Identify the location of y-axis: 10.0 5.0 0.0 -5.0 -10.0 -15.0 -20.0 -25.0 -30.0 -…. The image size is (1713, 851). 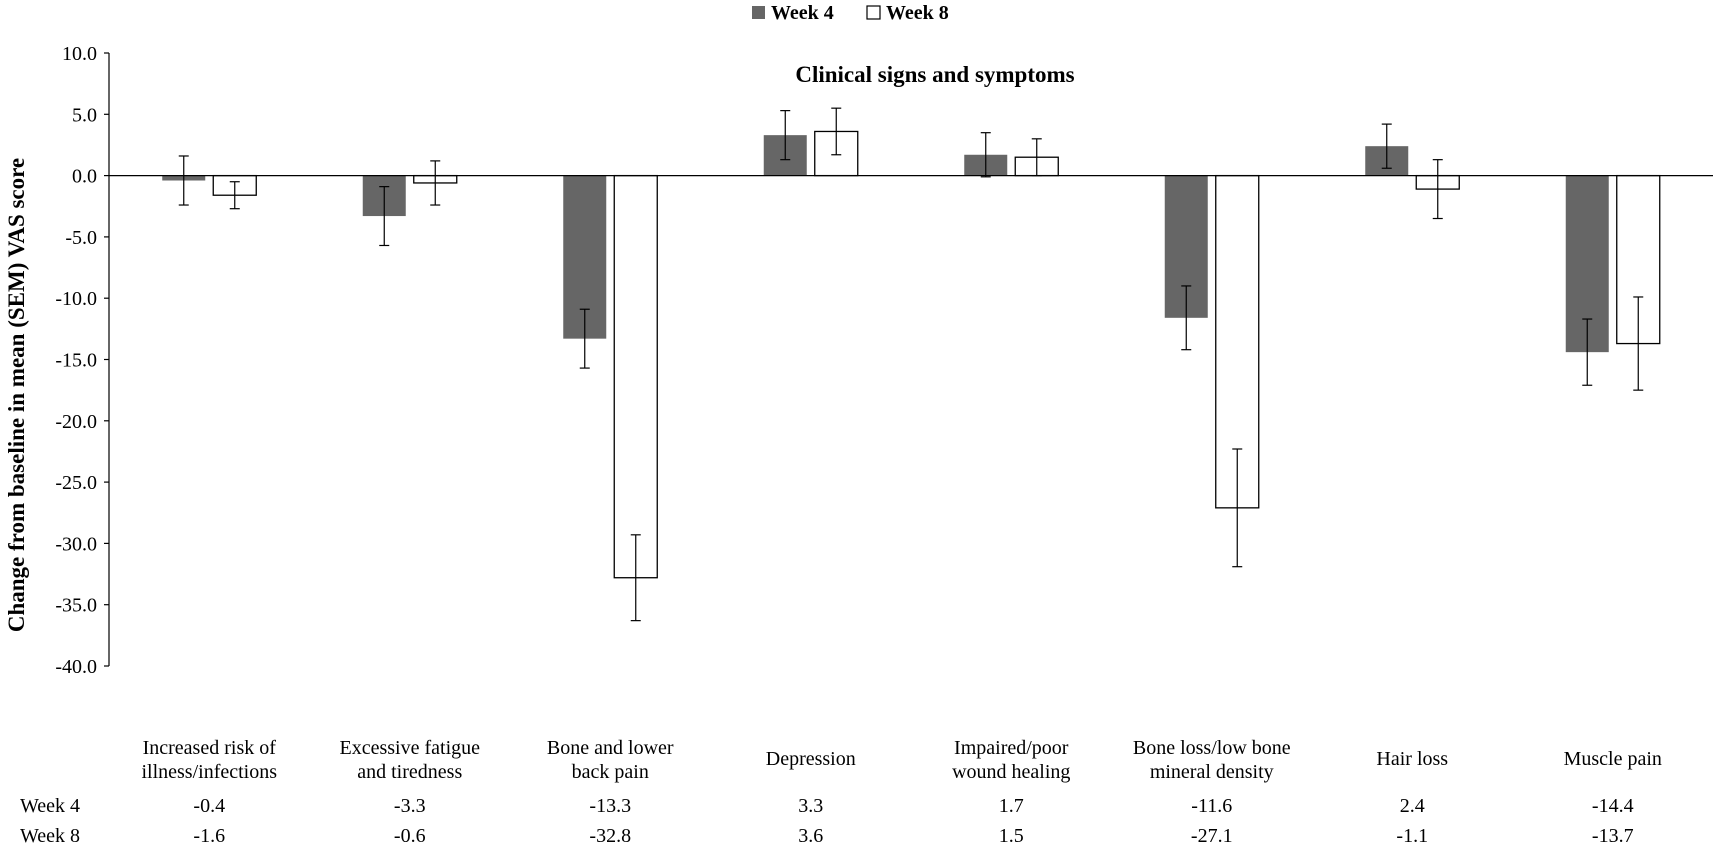
(82, 360).